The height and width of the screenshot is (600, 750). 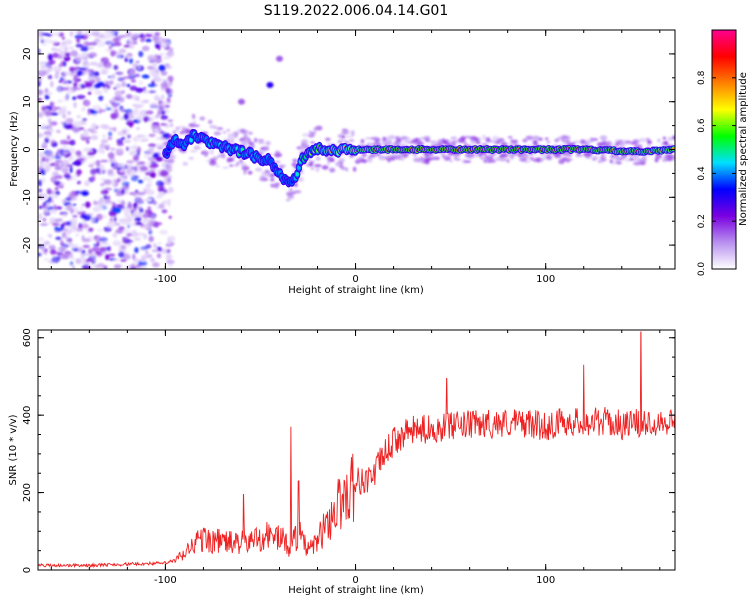 I want to click on colorbar-tick-label: 0.4, so click(x=702, y=173).